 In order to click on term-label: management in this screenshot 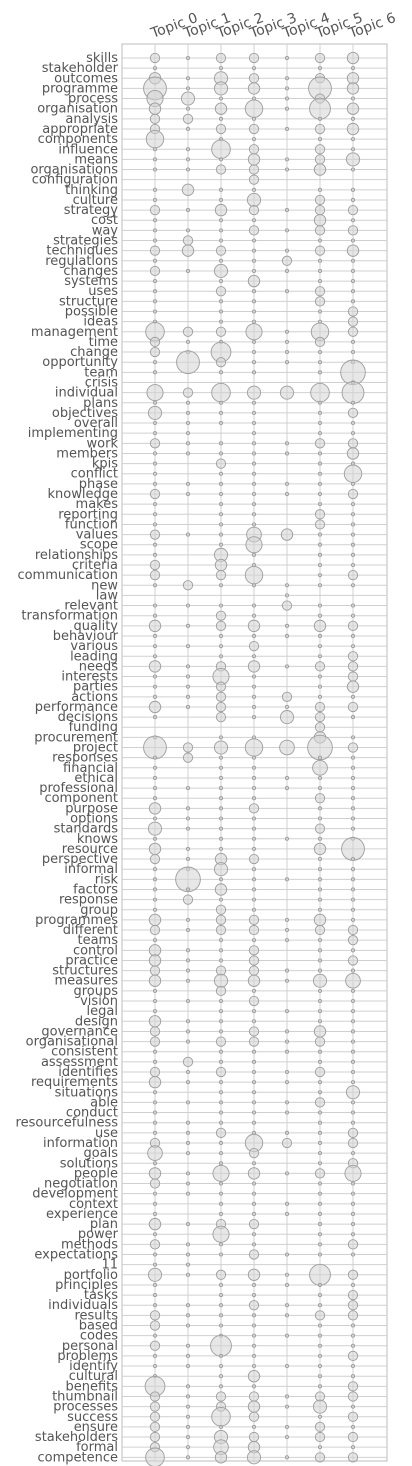, I will do `click(74, 332)`.